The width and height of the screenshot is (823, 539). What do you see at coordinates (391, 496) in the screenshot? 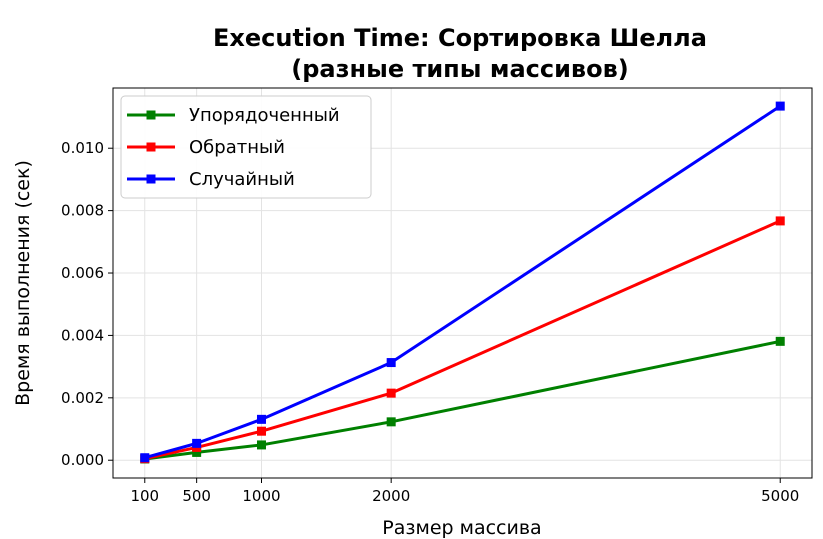
I see `x-tick-label: 2000` at bounding box center [391, 496].